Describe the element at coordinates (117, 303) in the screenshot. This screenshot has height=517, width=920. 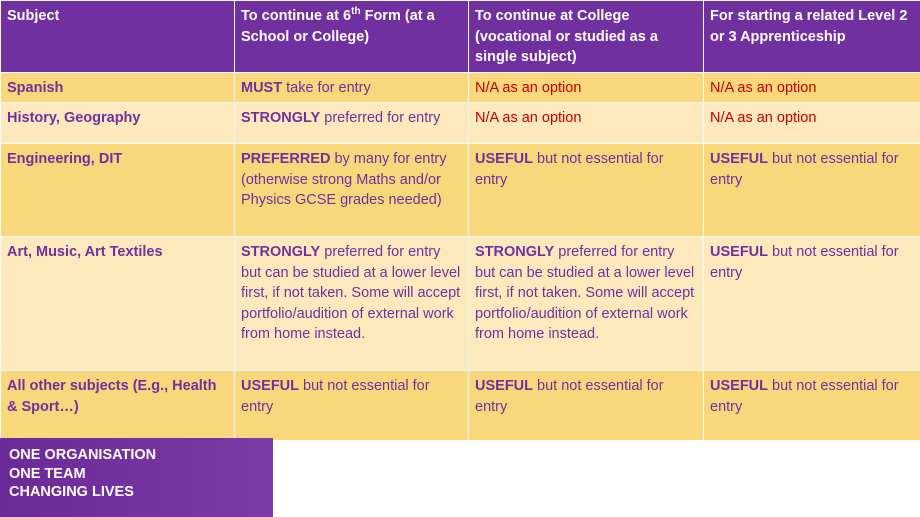
I see `subject-cell: Art, Music, Art Textiles` at that location.